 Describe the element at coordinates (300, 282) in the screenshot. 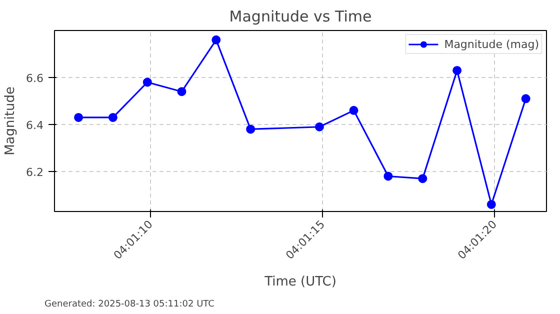

I see `x-axis-title: Time (UTC)` at that location.